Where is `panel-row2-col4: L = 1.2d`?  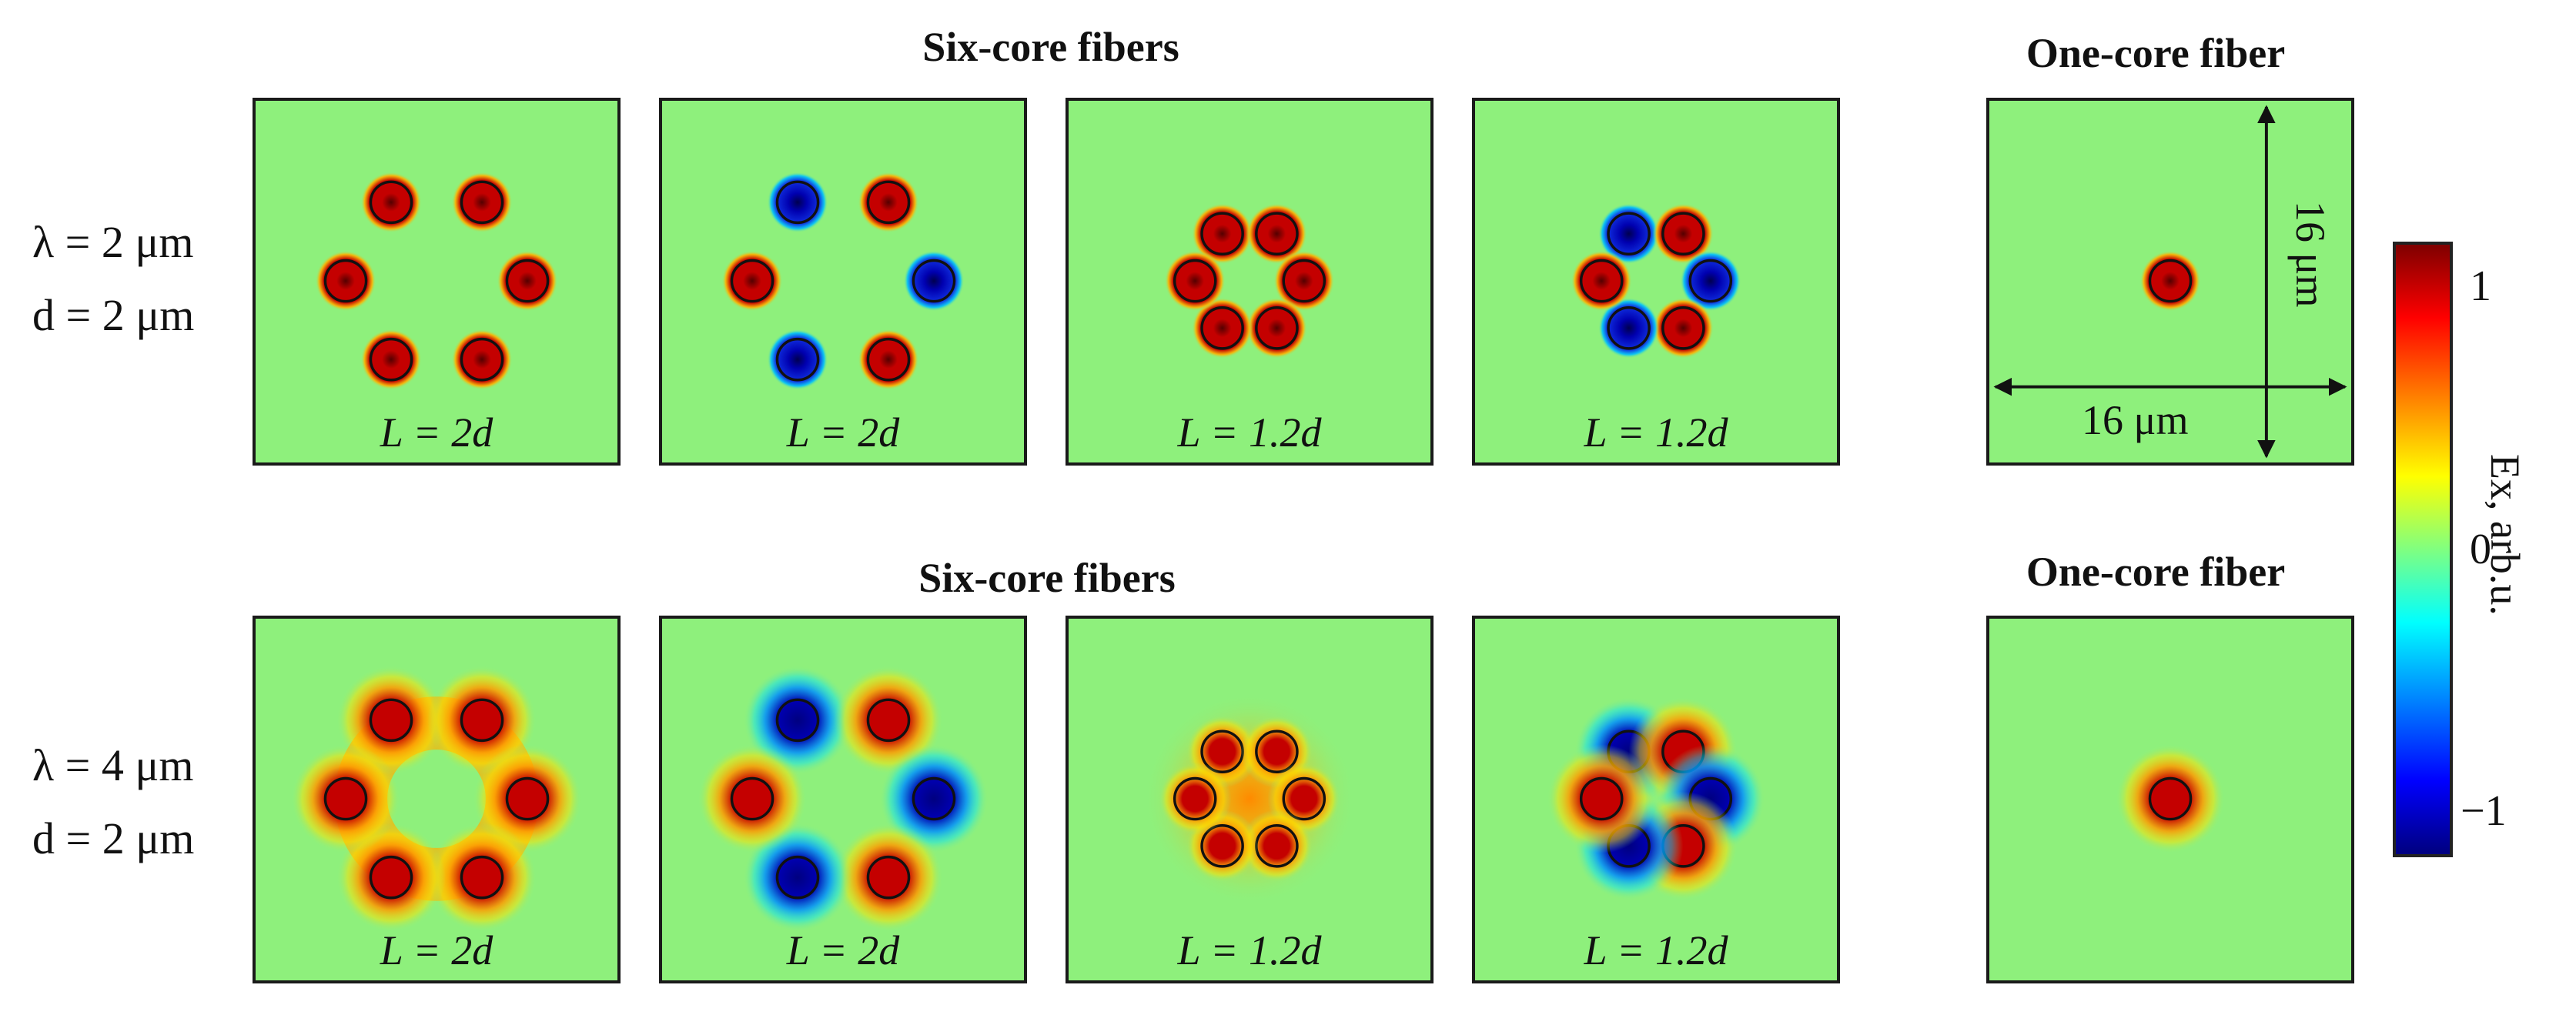 panel-row2-col4: L = 1.2d is located at coordinates (1656, 799).